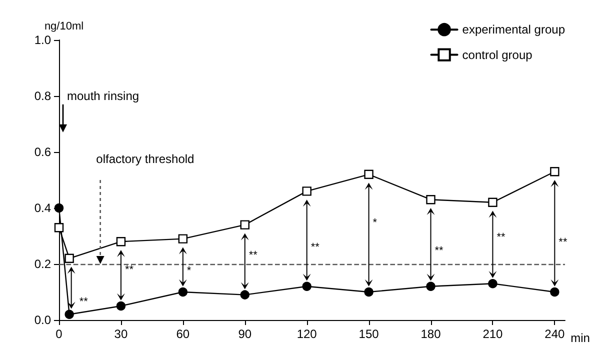 This screenshot has height=359, width=600. I want to click on x-tick-label: 30, so click(121, 334).